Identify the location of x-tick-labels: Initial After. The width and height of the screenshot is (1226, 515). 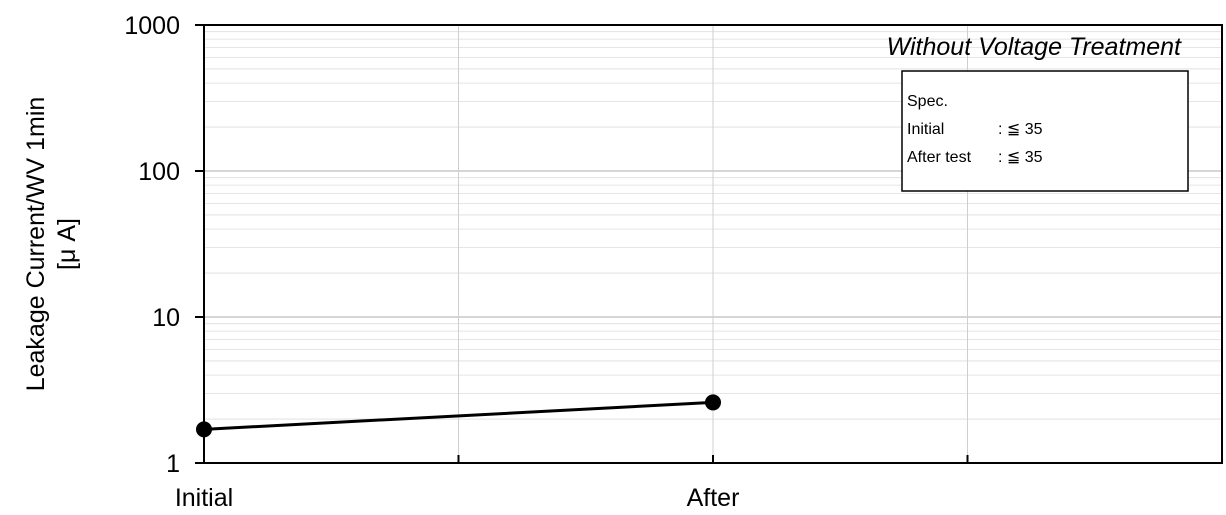
(457, 498).